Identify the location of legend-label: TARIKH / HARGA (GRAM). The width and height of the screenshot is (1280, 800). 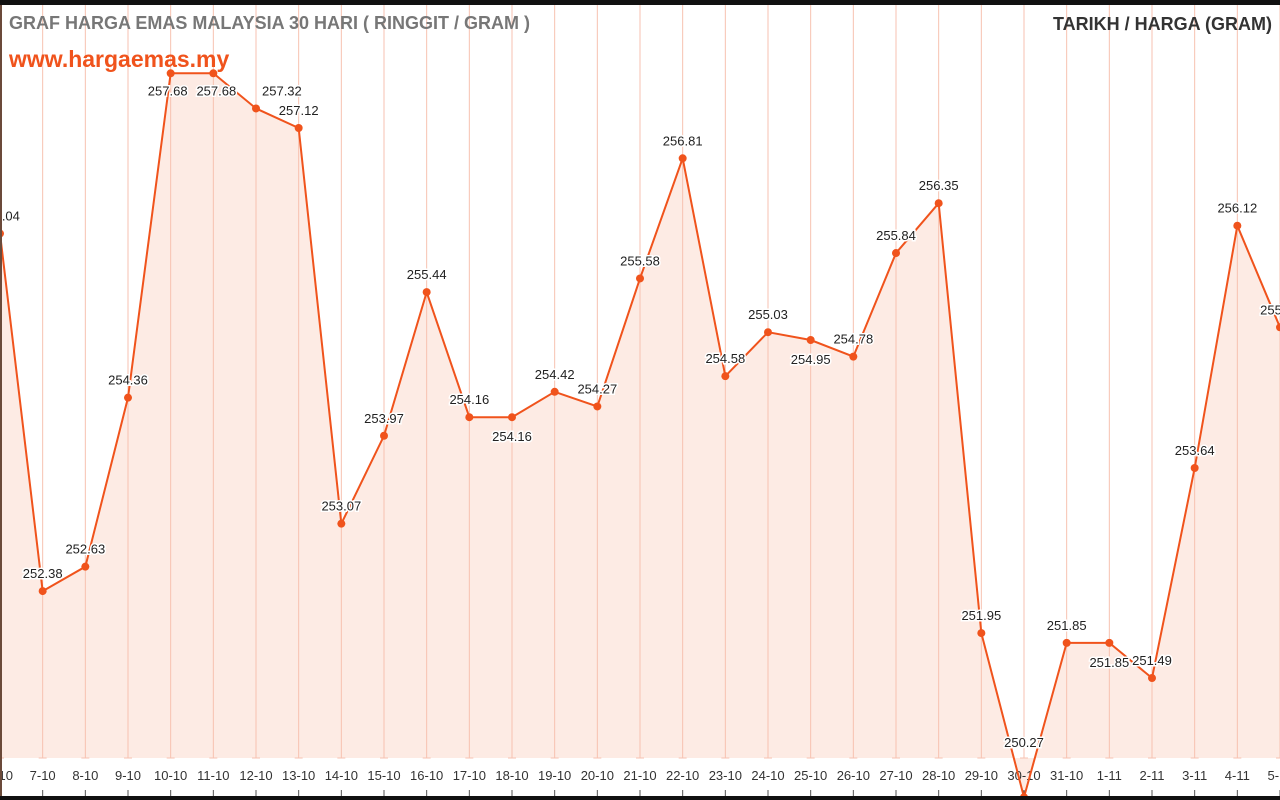
(1162, 24).